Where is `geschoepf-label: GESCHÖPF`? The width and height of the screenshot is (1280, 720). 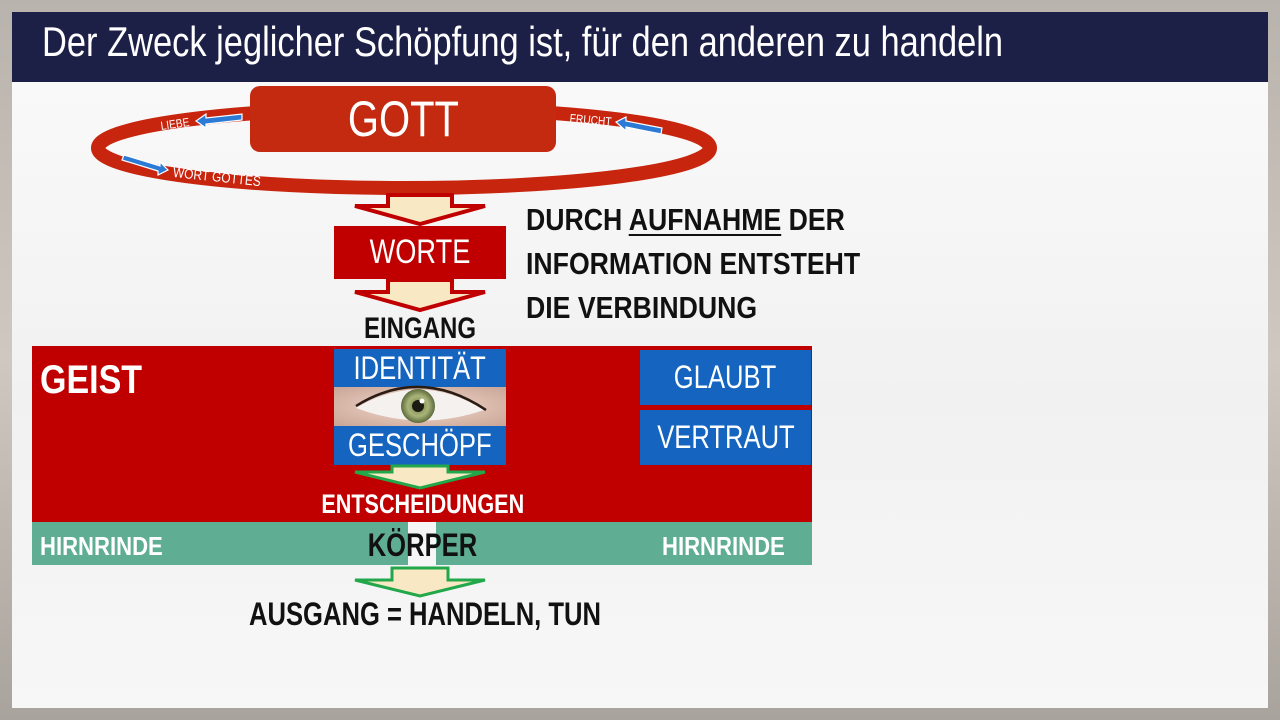 geschoepf-label: GESCHÖPF is located at coordinates (420, 445).